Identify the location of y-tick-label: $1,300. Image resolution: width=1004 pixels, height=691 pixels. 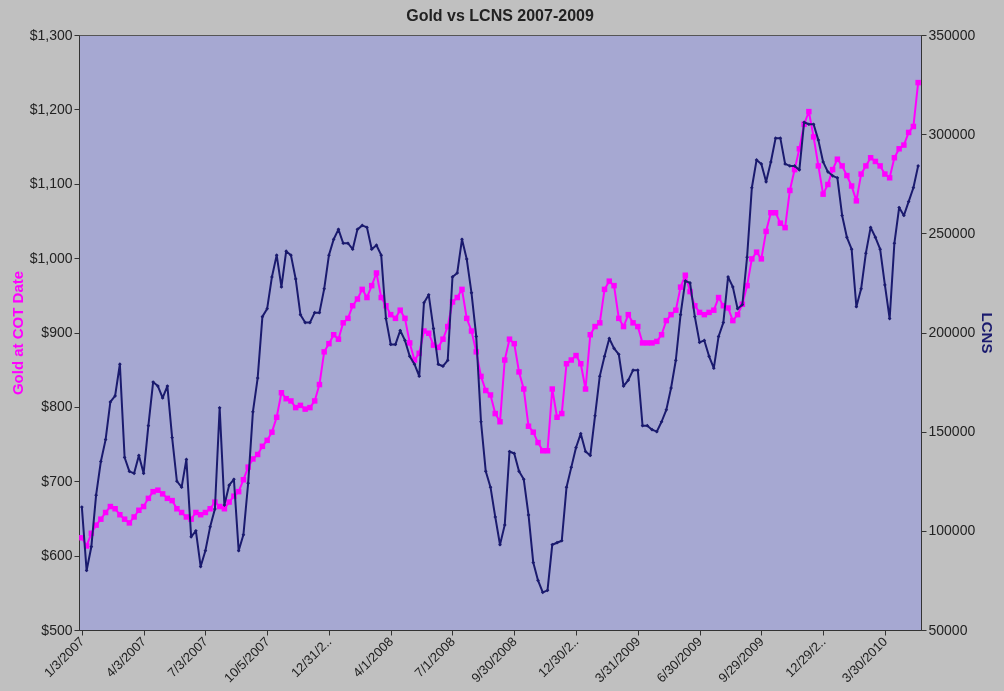
(51, 34).